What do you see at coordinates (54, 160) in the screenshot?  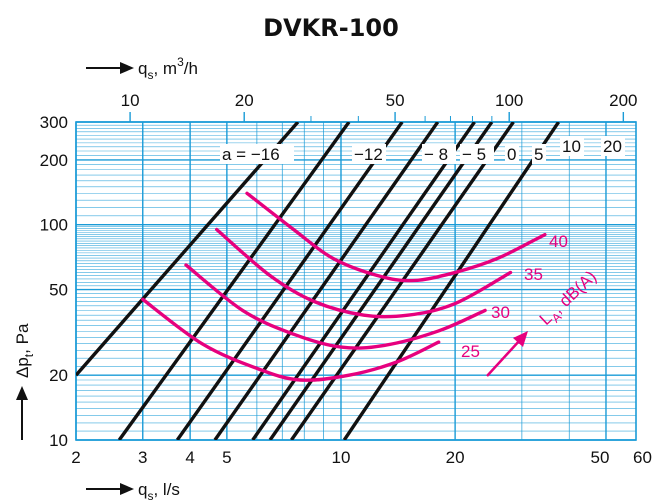 I see `y-tick-label: 200` at bounding box center [54, 160].